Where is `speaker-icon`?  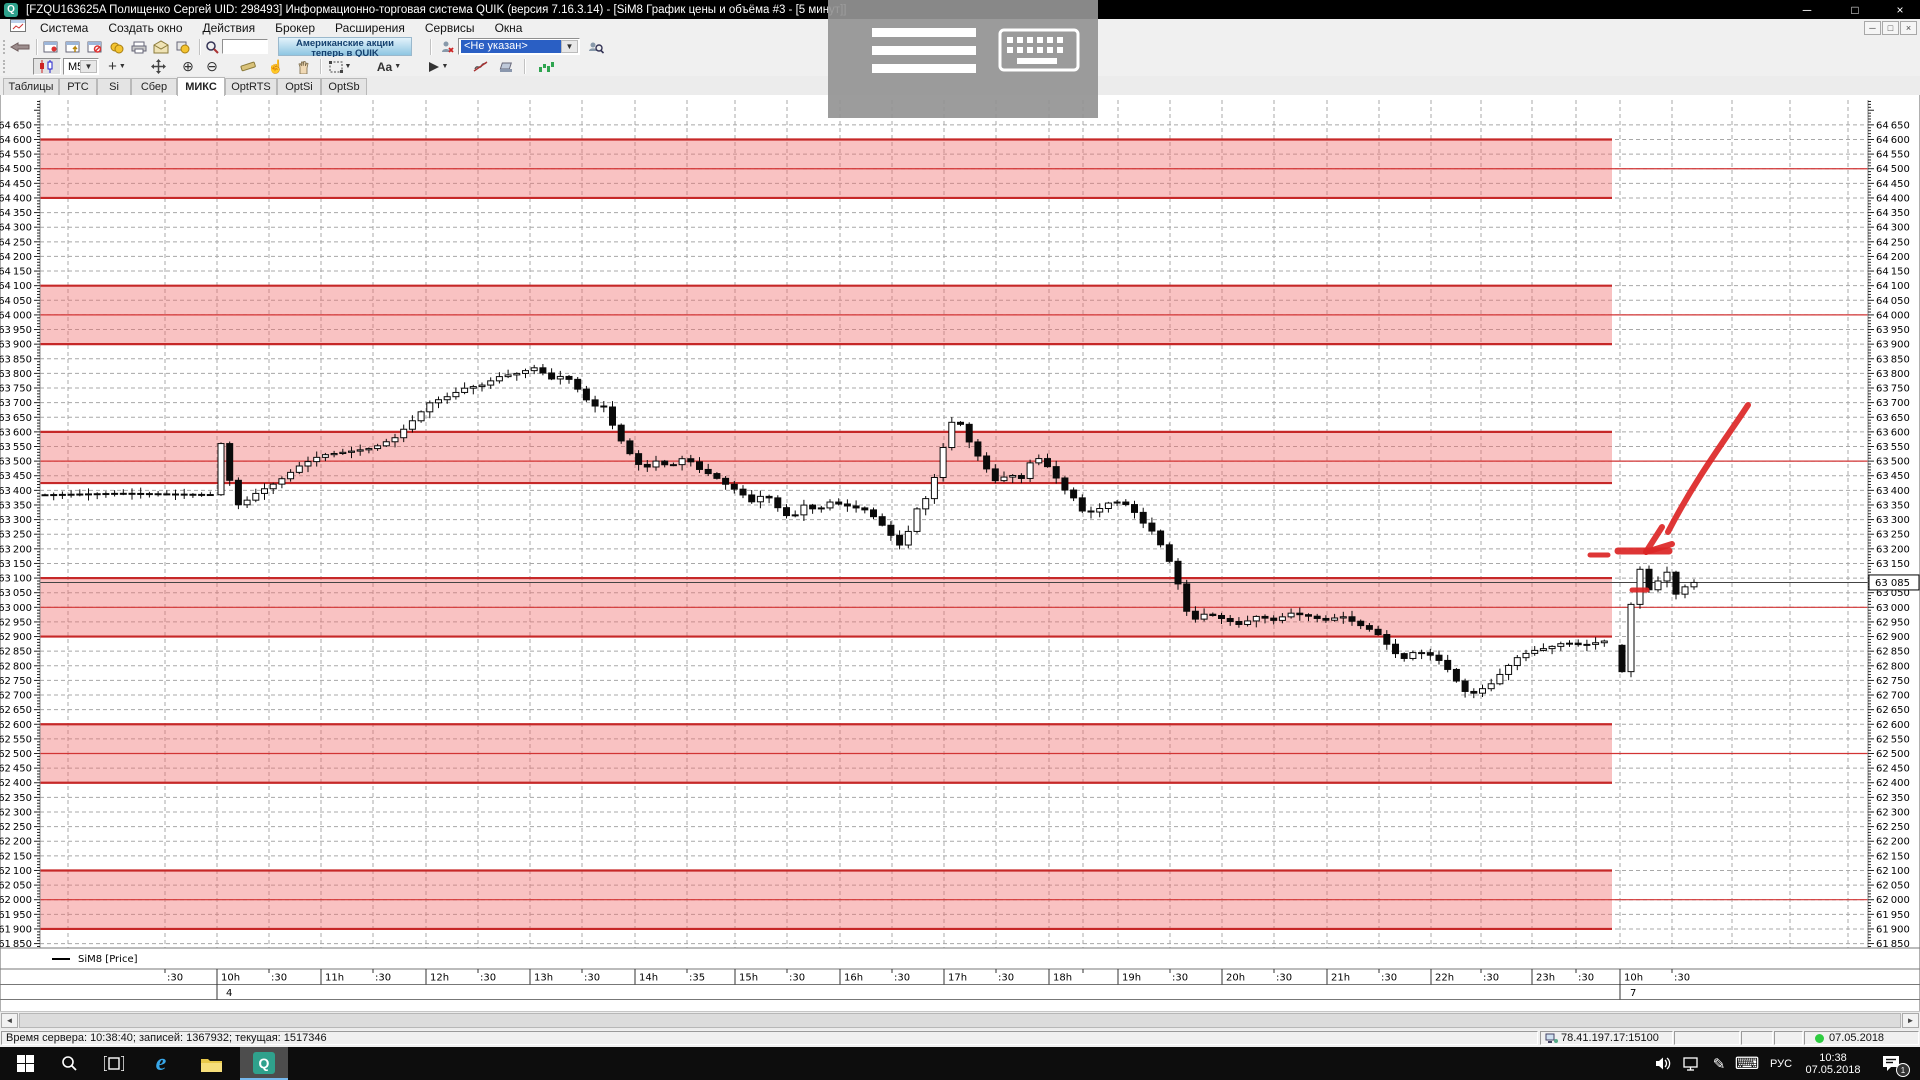
speaker-icon is located at coordinates (1662, 1063).